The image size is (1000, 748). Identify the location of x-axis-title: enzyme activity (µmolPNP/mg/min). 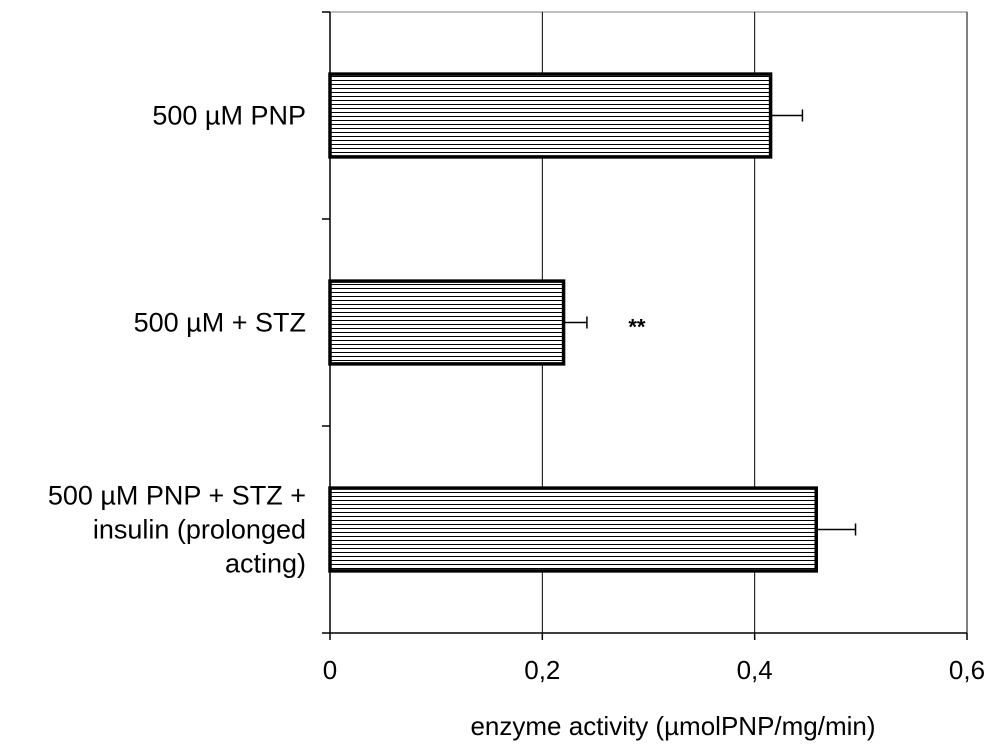
(672, 726).